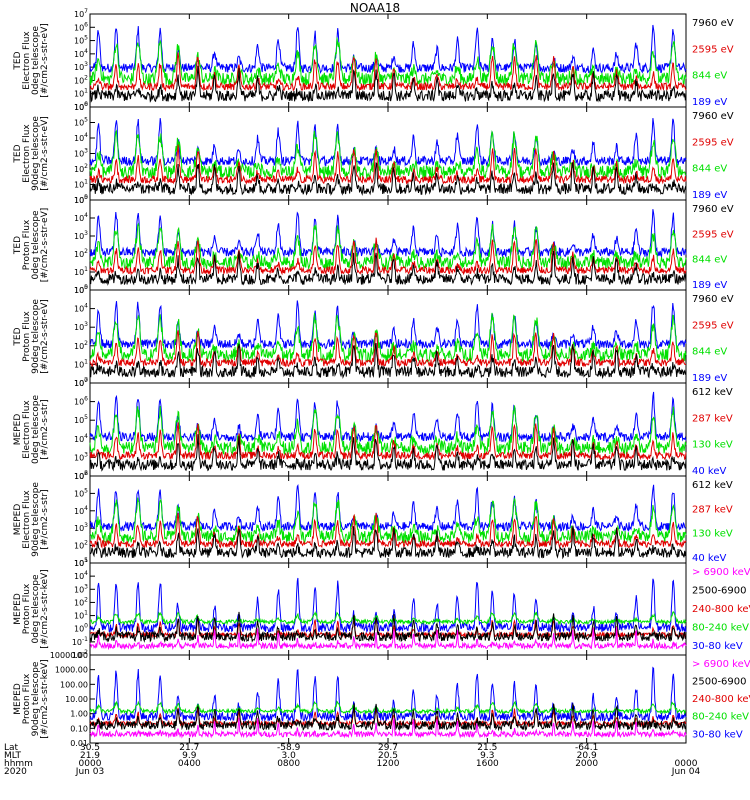  Describe the element at coordinates (81, 217) in the screenshot. I see `panel-3-ytick-label: 10⁴` at that location.